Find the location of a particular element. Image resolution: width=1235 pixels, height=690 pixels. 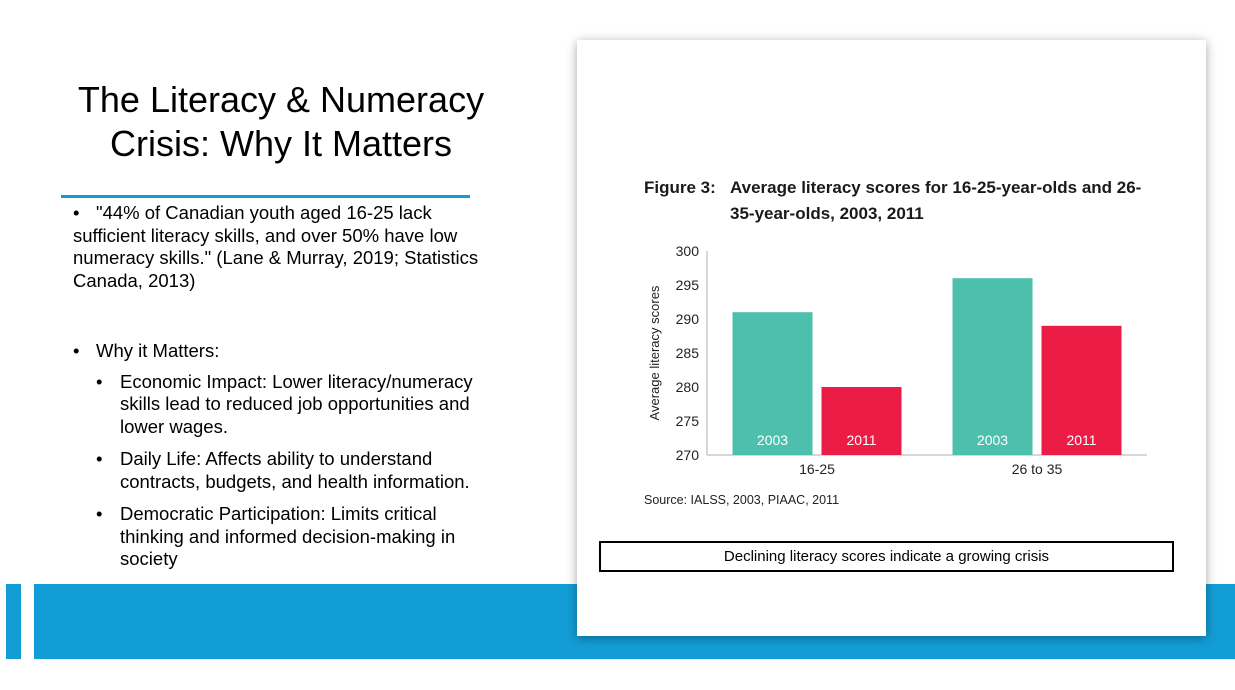

title-underline is located at coordinates (265, 196).